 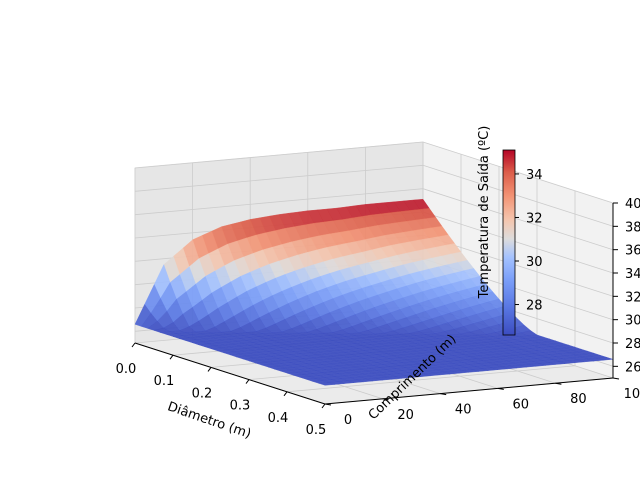 What do you see at coordinates (348, 420) in the screenshot?
I see `y-tick-label: 0` at bounding box center [348, 420].